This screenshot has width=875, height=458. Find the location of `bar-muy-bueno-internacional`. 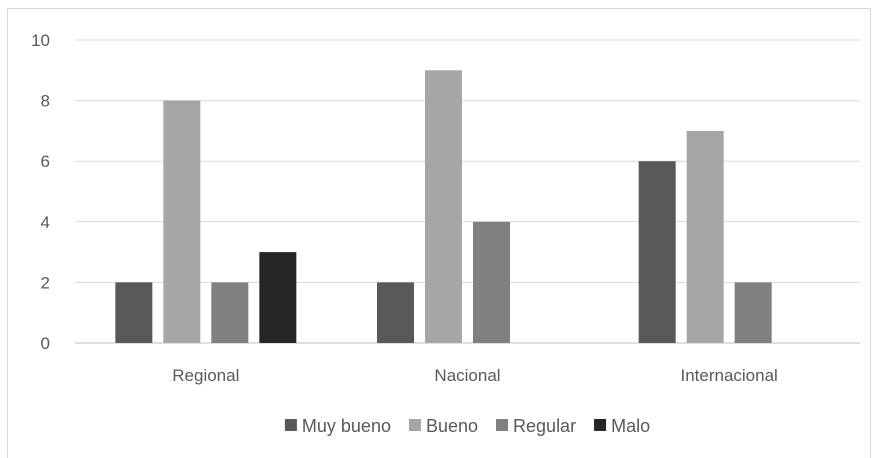

bar-muy-bueno-internacional is located at coordinates (657, 252).